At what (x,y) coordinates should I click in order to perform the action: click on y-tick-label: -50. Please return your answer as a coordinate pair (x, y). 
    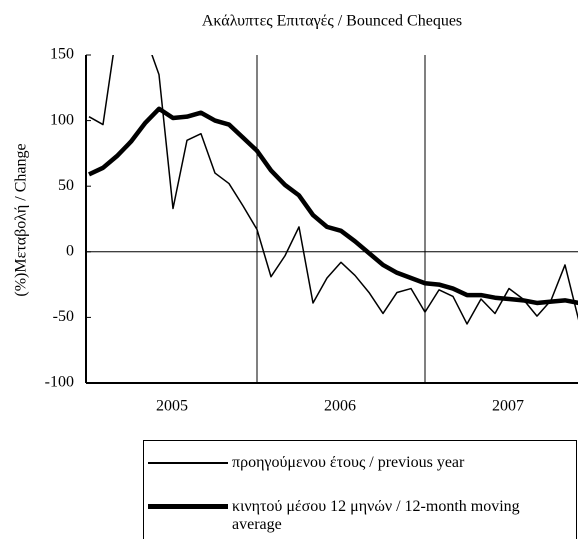
    Looking at the image, I should click on (63, 316).